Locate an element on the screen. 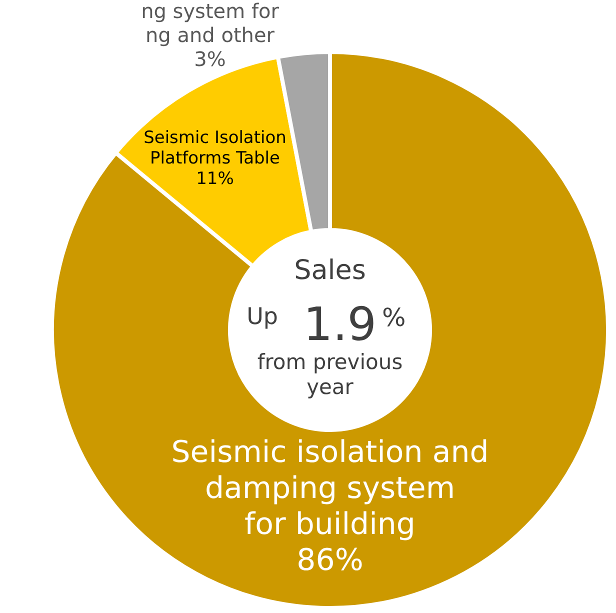  data-label: 86% is located at coordinates (330, 560).